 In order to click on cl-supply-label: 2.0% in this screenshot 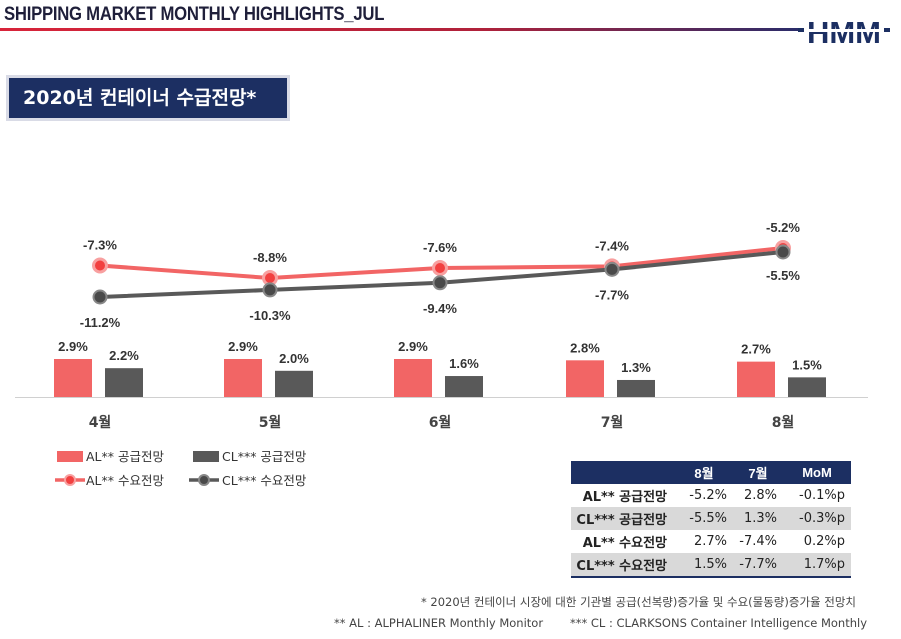, I will do `click(294, 358)`.